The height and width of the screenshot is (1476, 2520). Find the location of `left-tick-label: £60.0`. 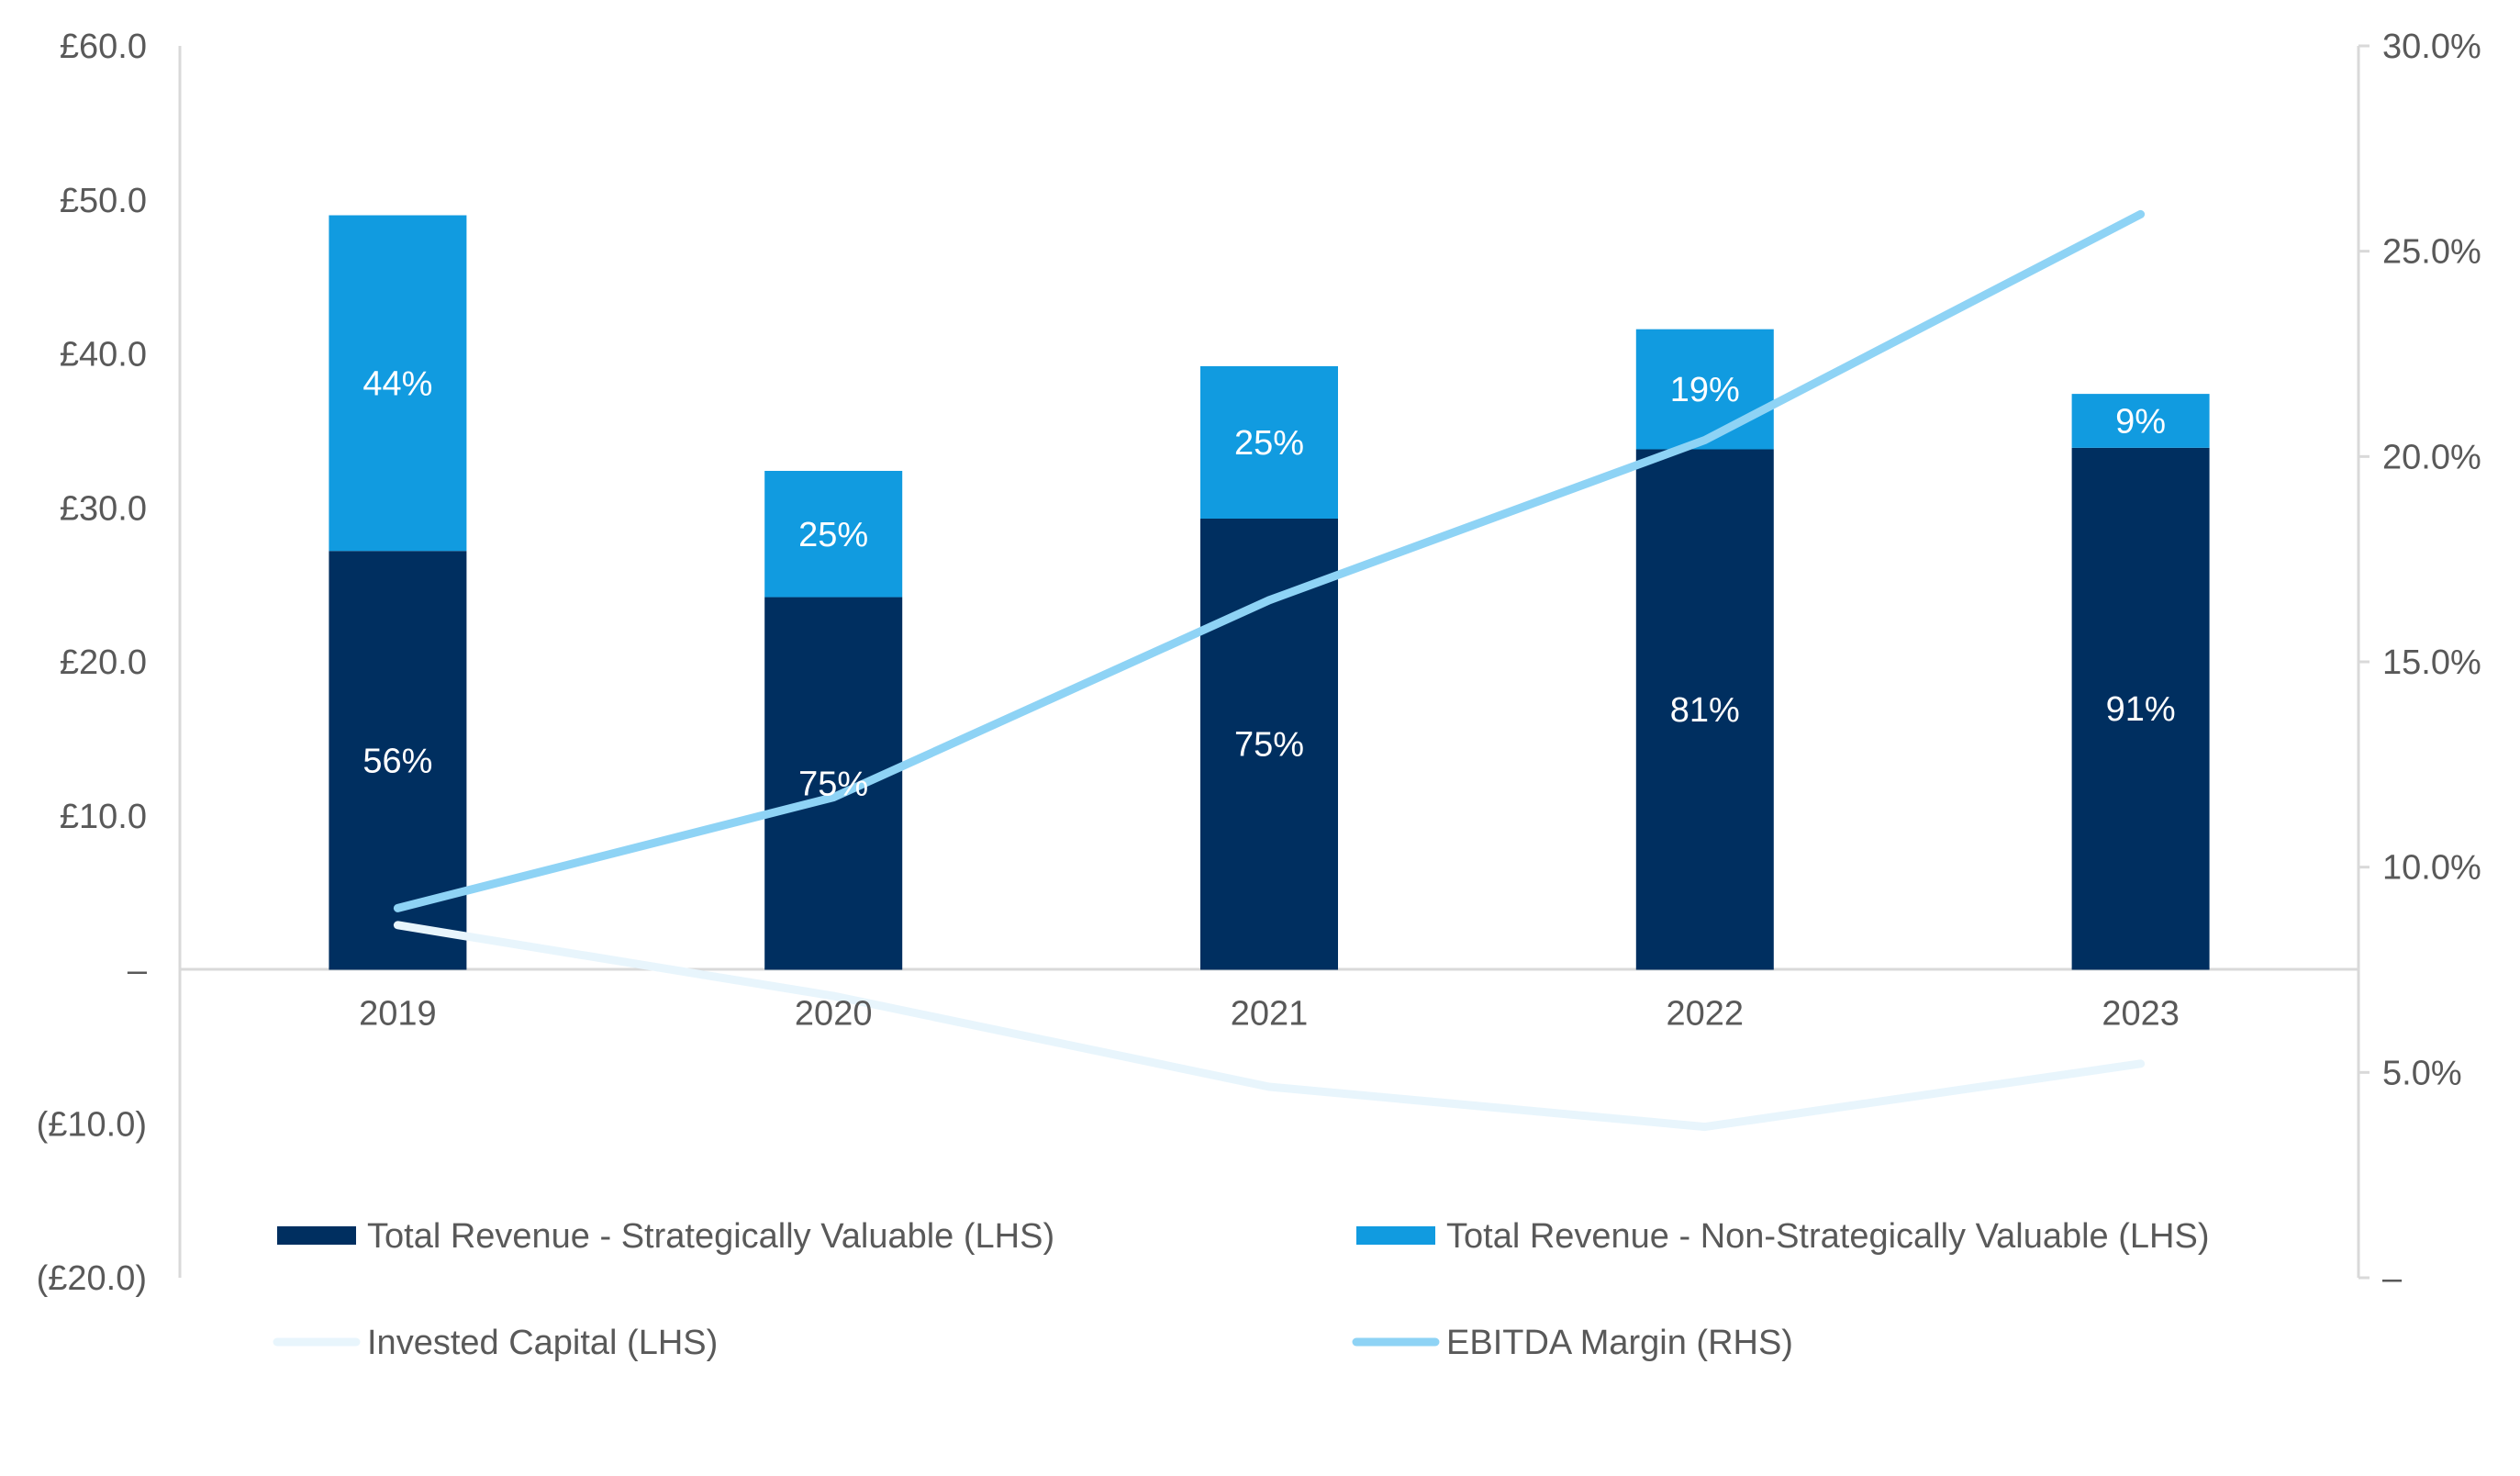

left-tick-label: £60.0 is located at coordinates (103, 47).